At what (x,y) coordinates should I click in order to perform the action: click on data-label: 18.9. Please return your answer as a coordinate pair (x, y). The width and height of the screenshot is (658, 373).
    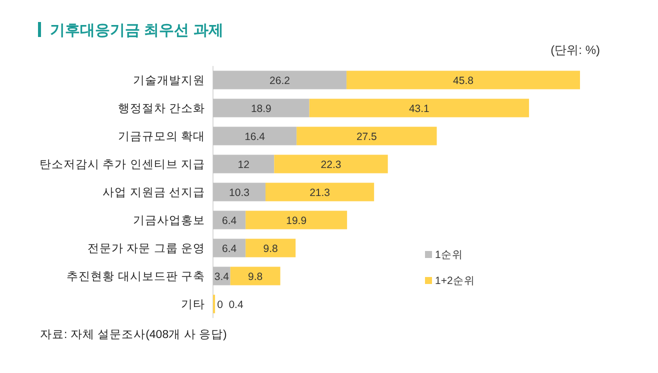
    Looking at the image, I should click on (261, 109).